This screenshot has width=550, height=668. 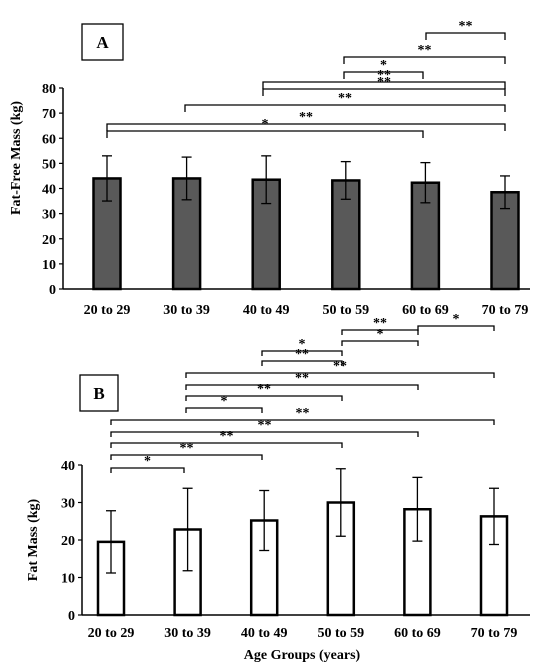 What do you see at coordinates (49, 89) in the screenshot?
I see `y-tick-label: 80` at bounding box center [49, 89].